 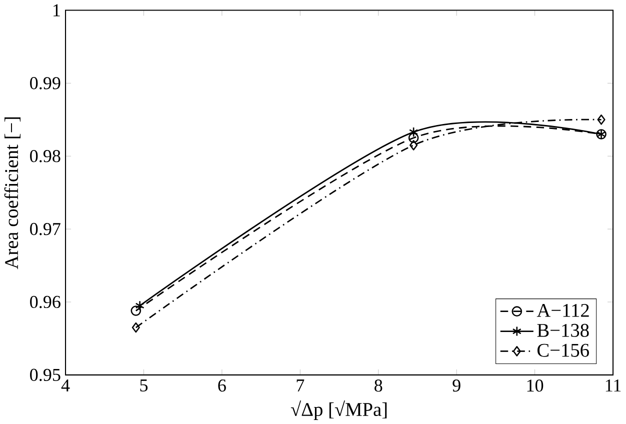 What do you see at coordinates (562, 310) in the screenshot?
I see `legend-label: A−112` at bounding box center [562, 310].